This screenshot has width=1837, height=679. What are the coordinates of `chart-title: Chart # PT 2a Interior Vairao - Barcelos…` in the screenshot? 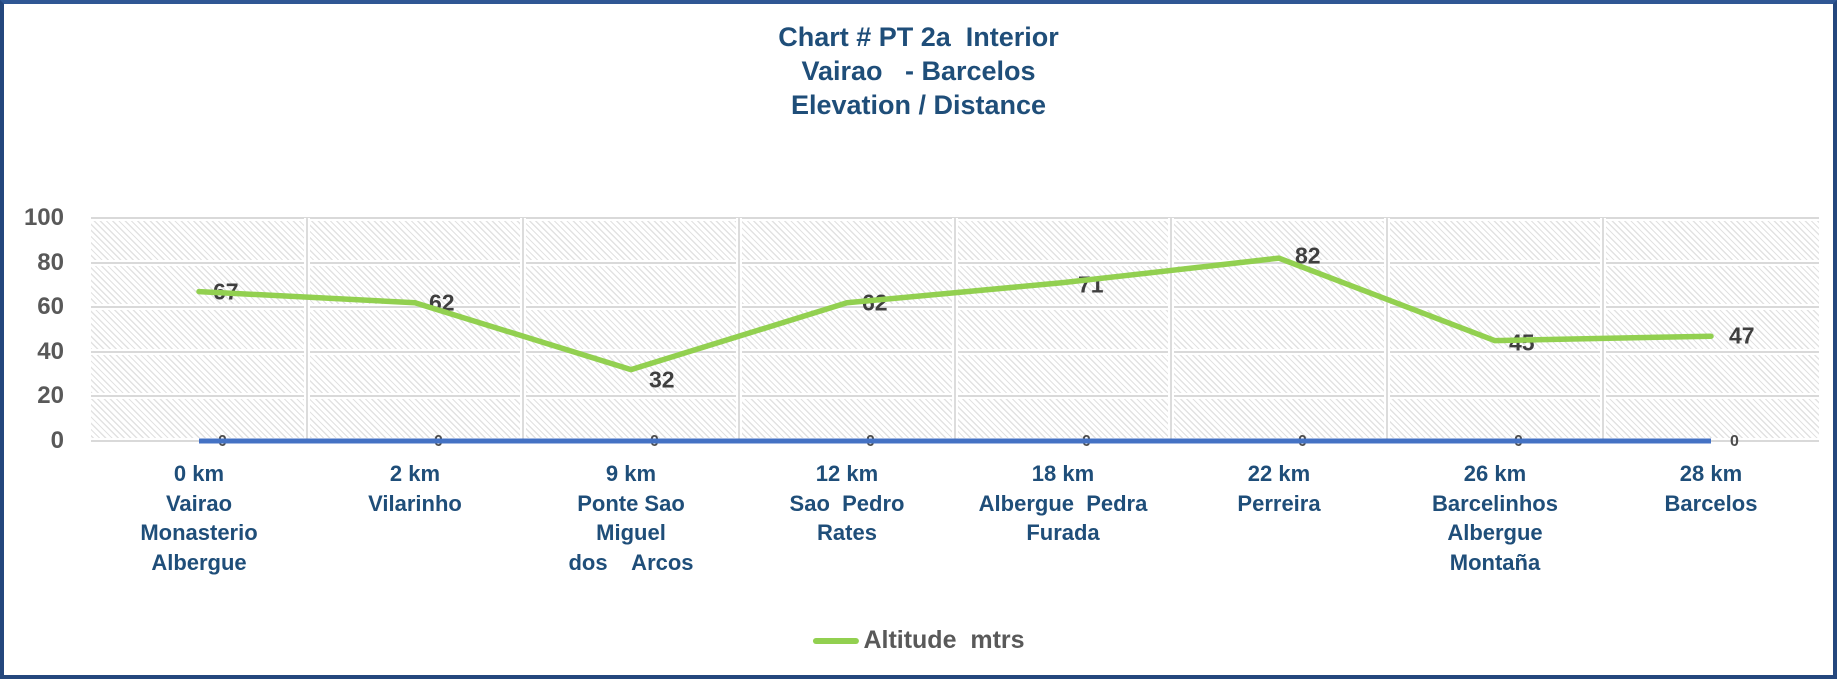 It's located at (918, 71).